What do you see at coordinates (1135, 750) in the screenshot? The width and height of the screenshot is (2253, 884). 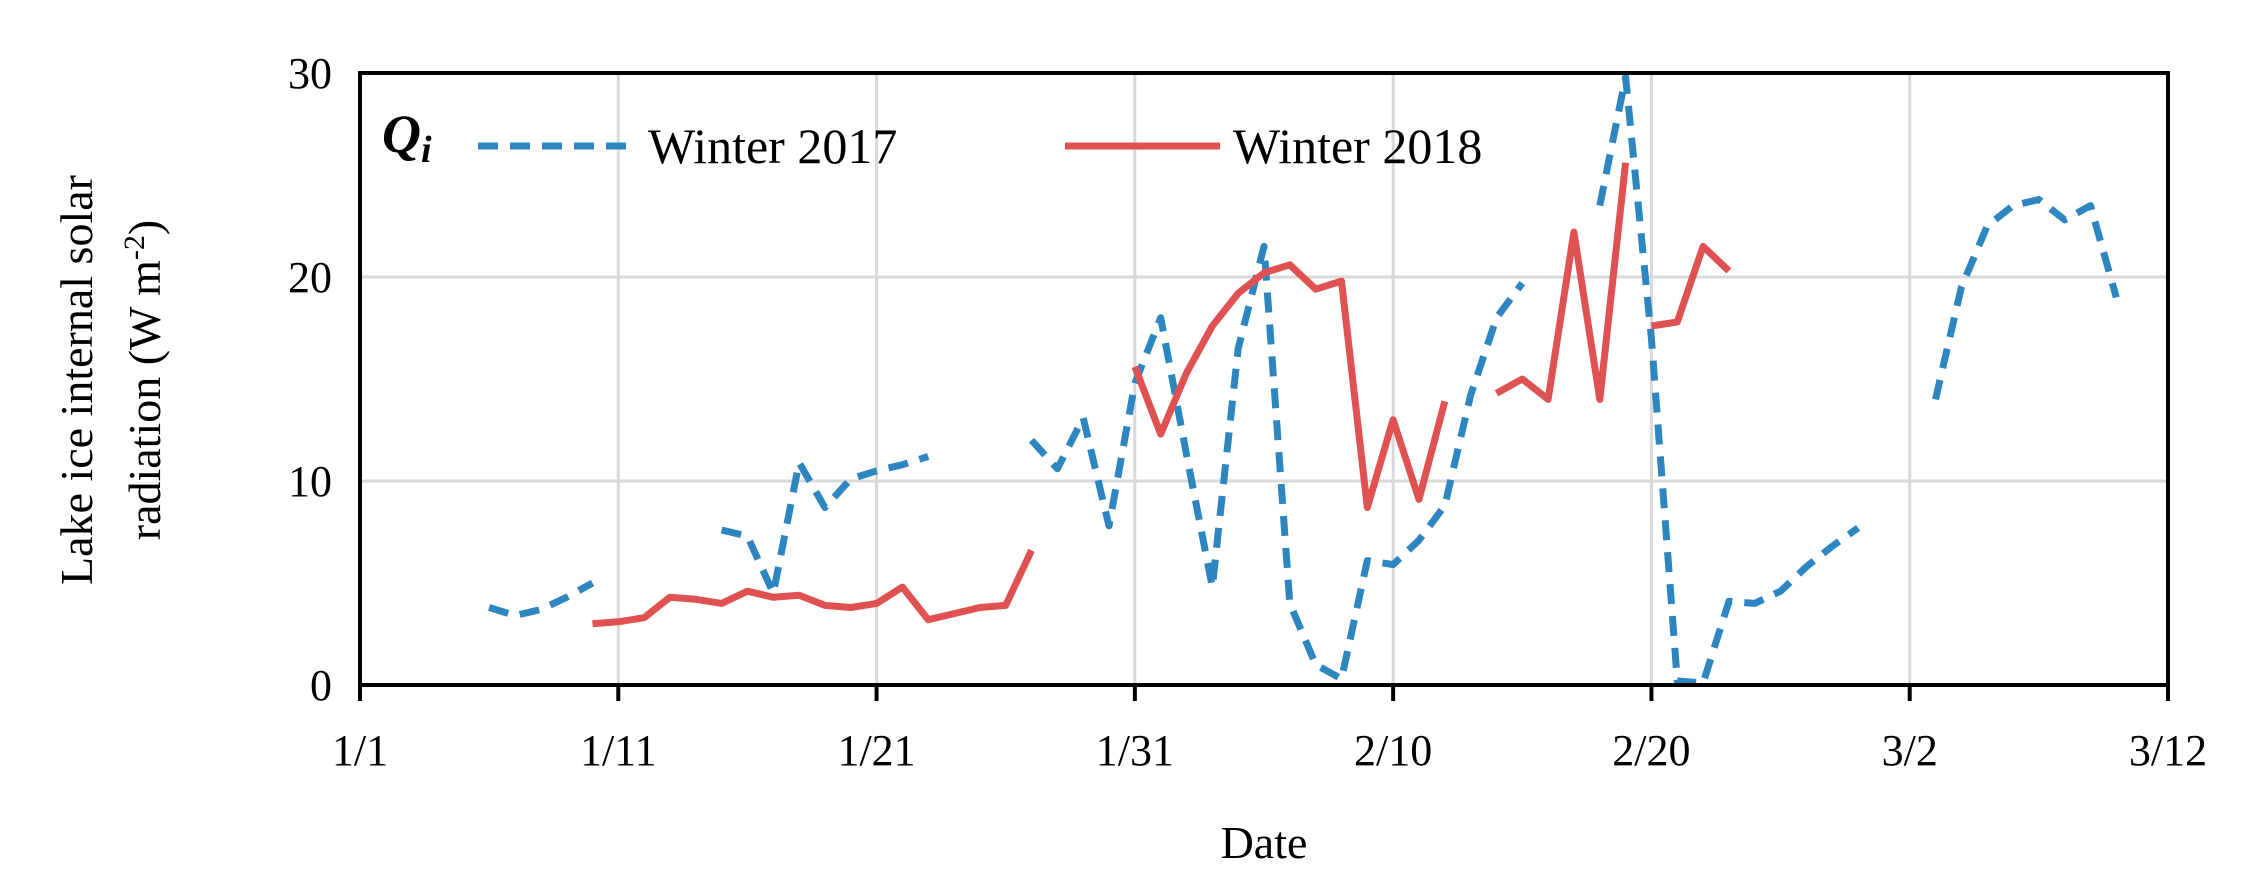 I see `x-tick-label: 1/31` at bounding box center [1135, 750].